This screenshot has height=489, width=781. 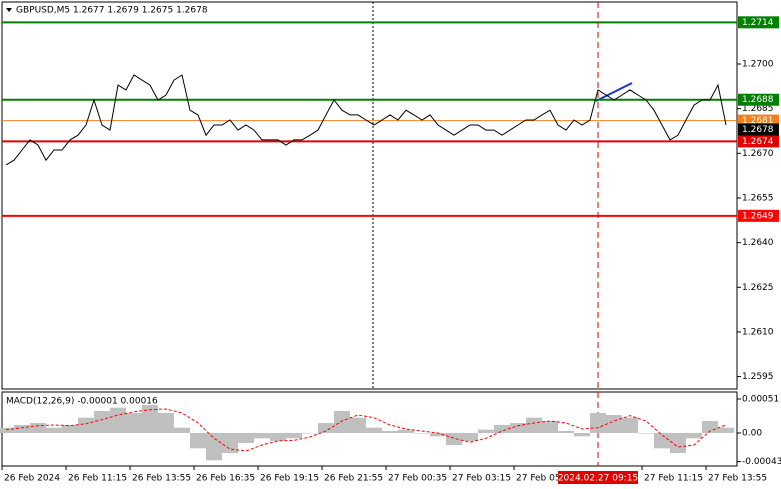 I want to click on x-tick-label: 27 Feb 03:15, so click(x=481, y=479).